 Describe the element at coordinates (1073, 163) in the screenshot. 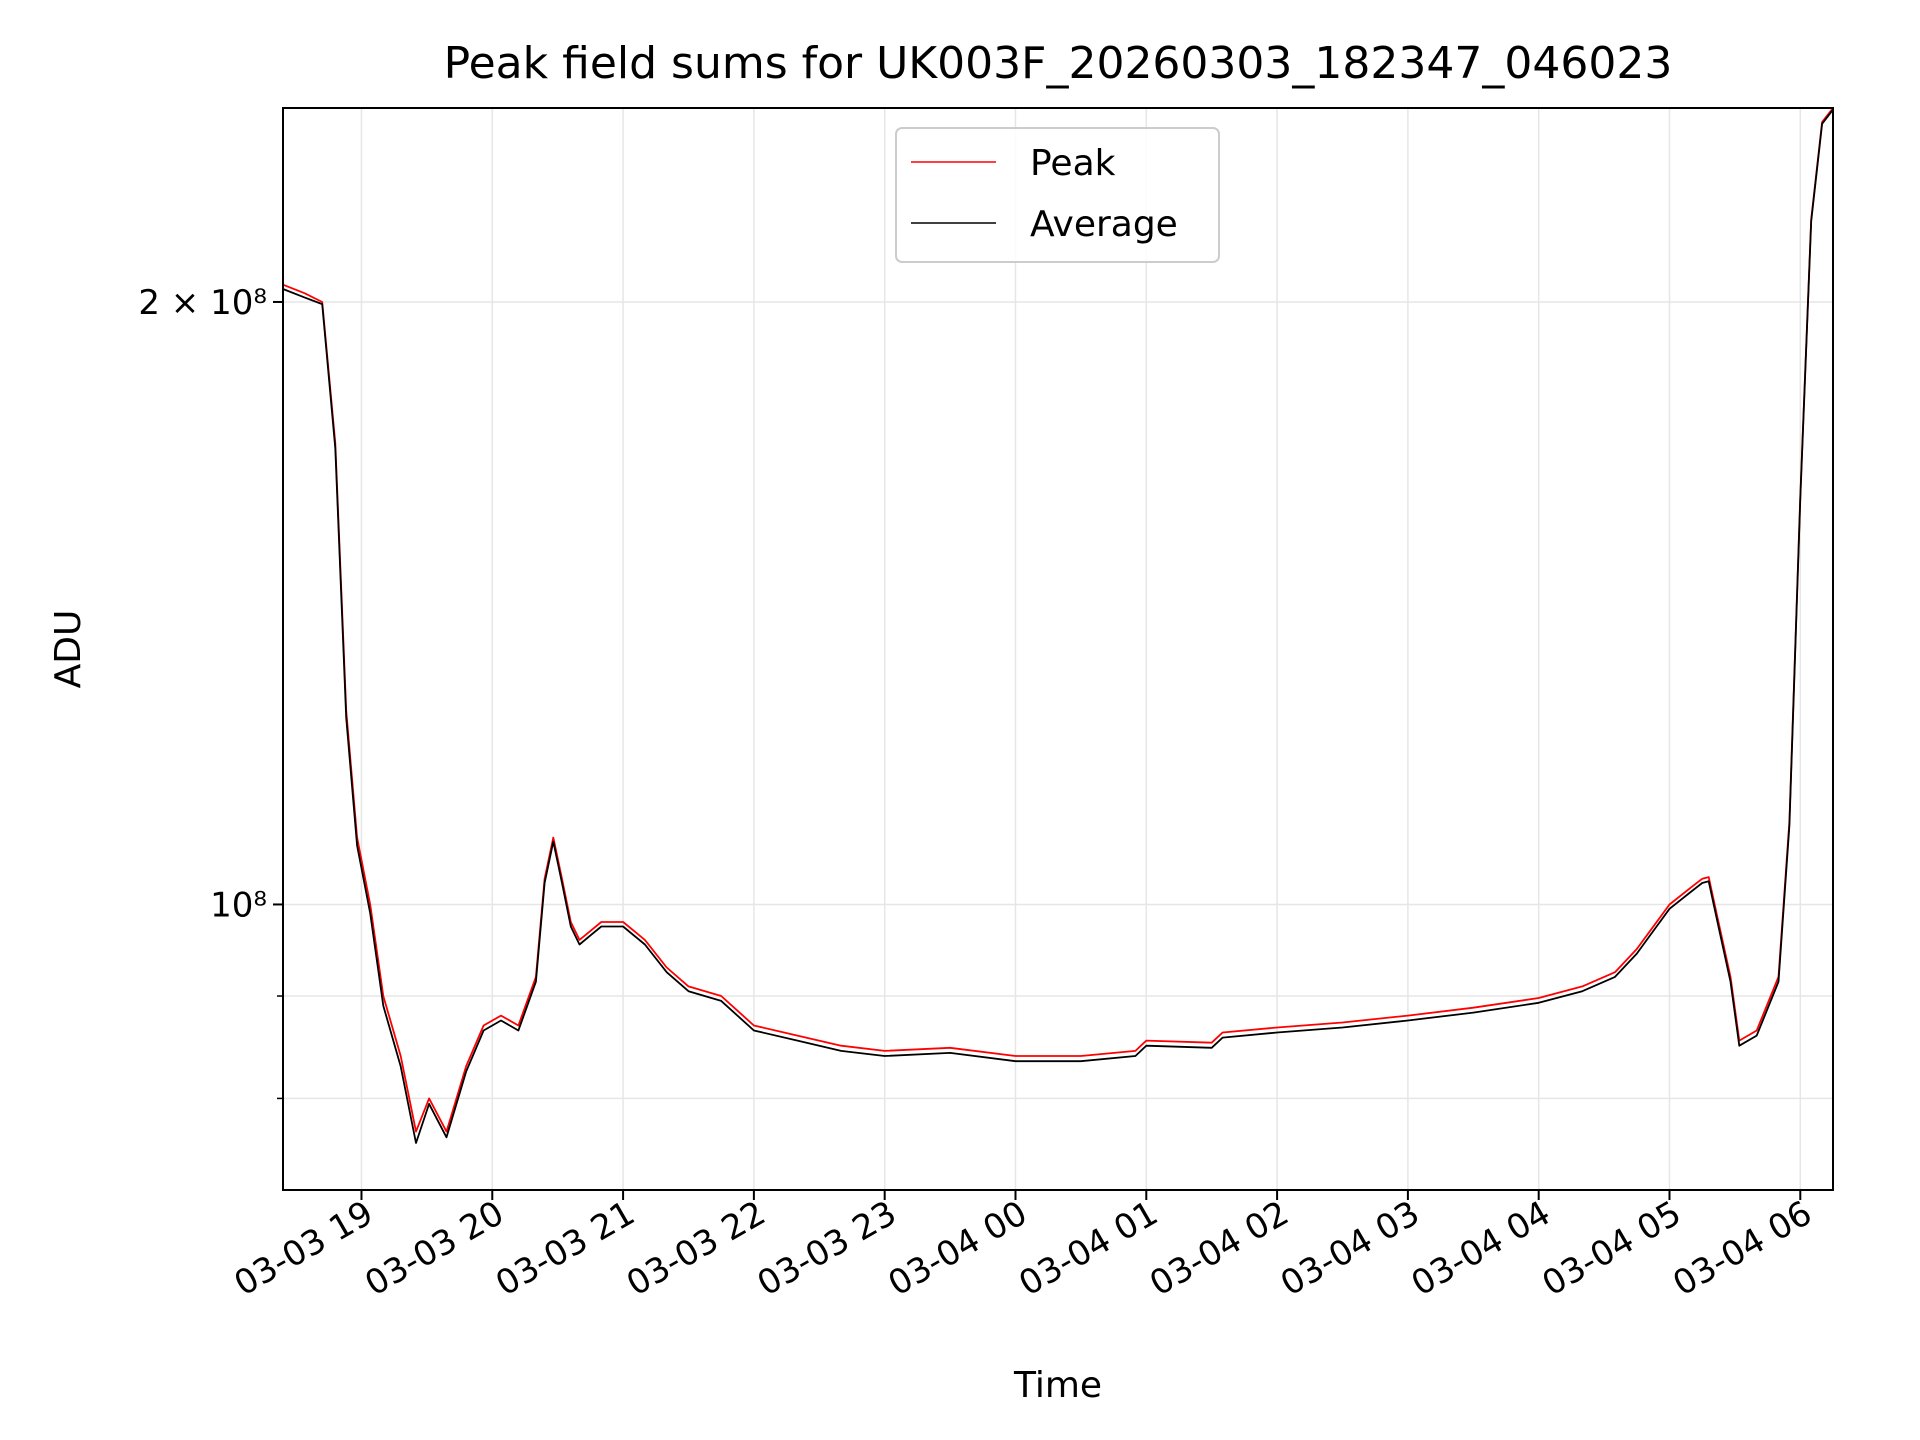

I see `legend-peak-label: Peak` at that location.